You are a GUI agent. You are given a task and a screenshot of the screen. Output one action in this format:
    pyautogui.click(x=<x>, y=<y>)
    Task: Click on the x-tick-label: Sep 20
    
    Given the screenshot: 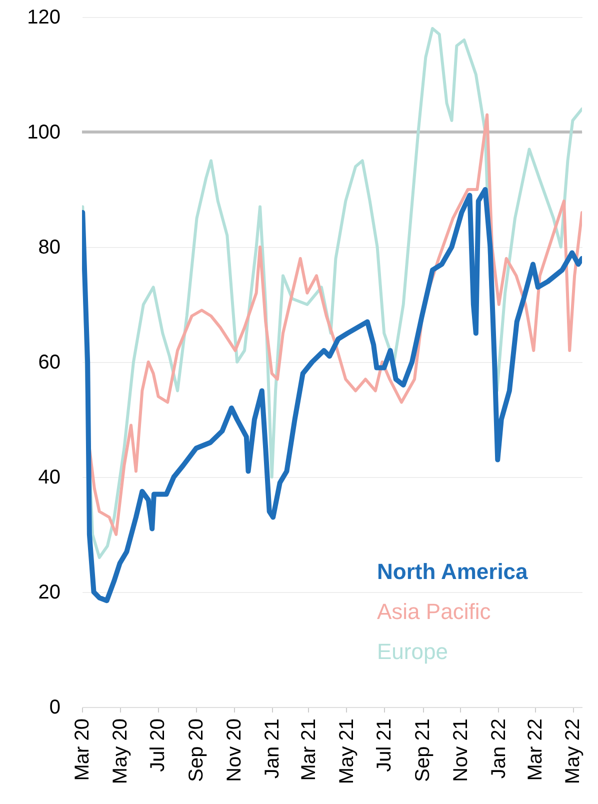 What is the action you would take?
    pyautogui.click(x=197, y=750)
    